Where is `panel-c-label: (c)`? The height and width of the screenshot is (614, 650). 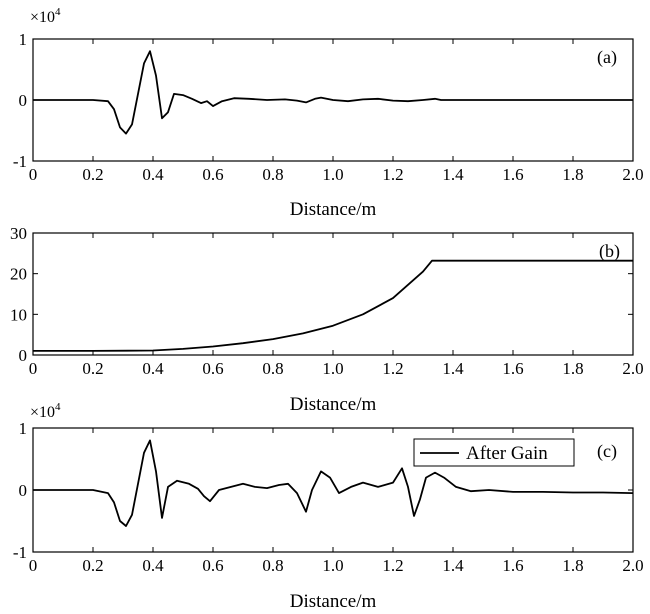
panel-c-label: (c) is located at coordinates (607, 451).